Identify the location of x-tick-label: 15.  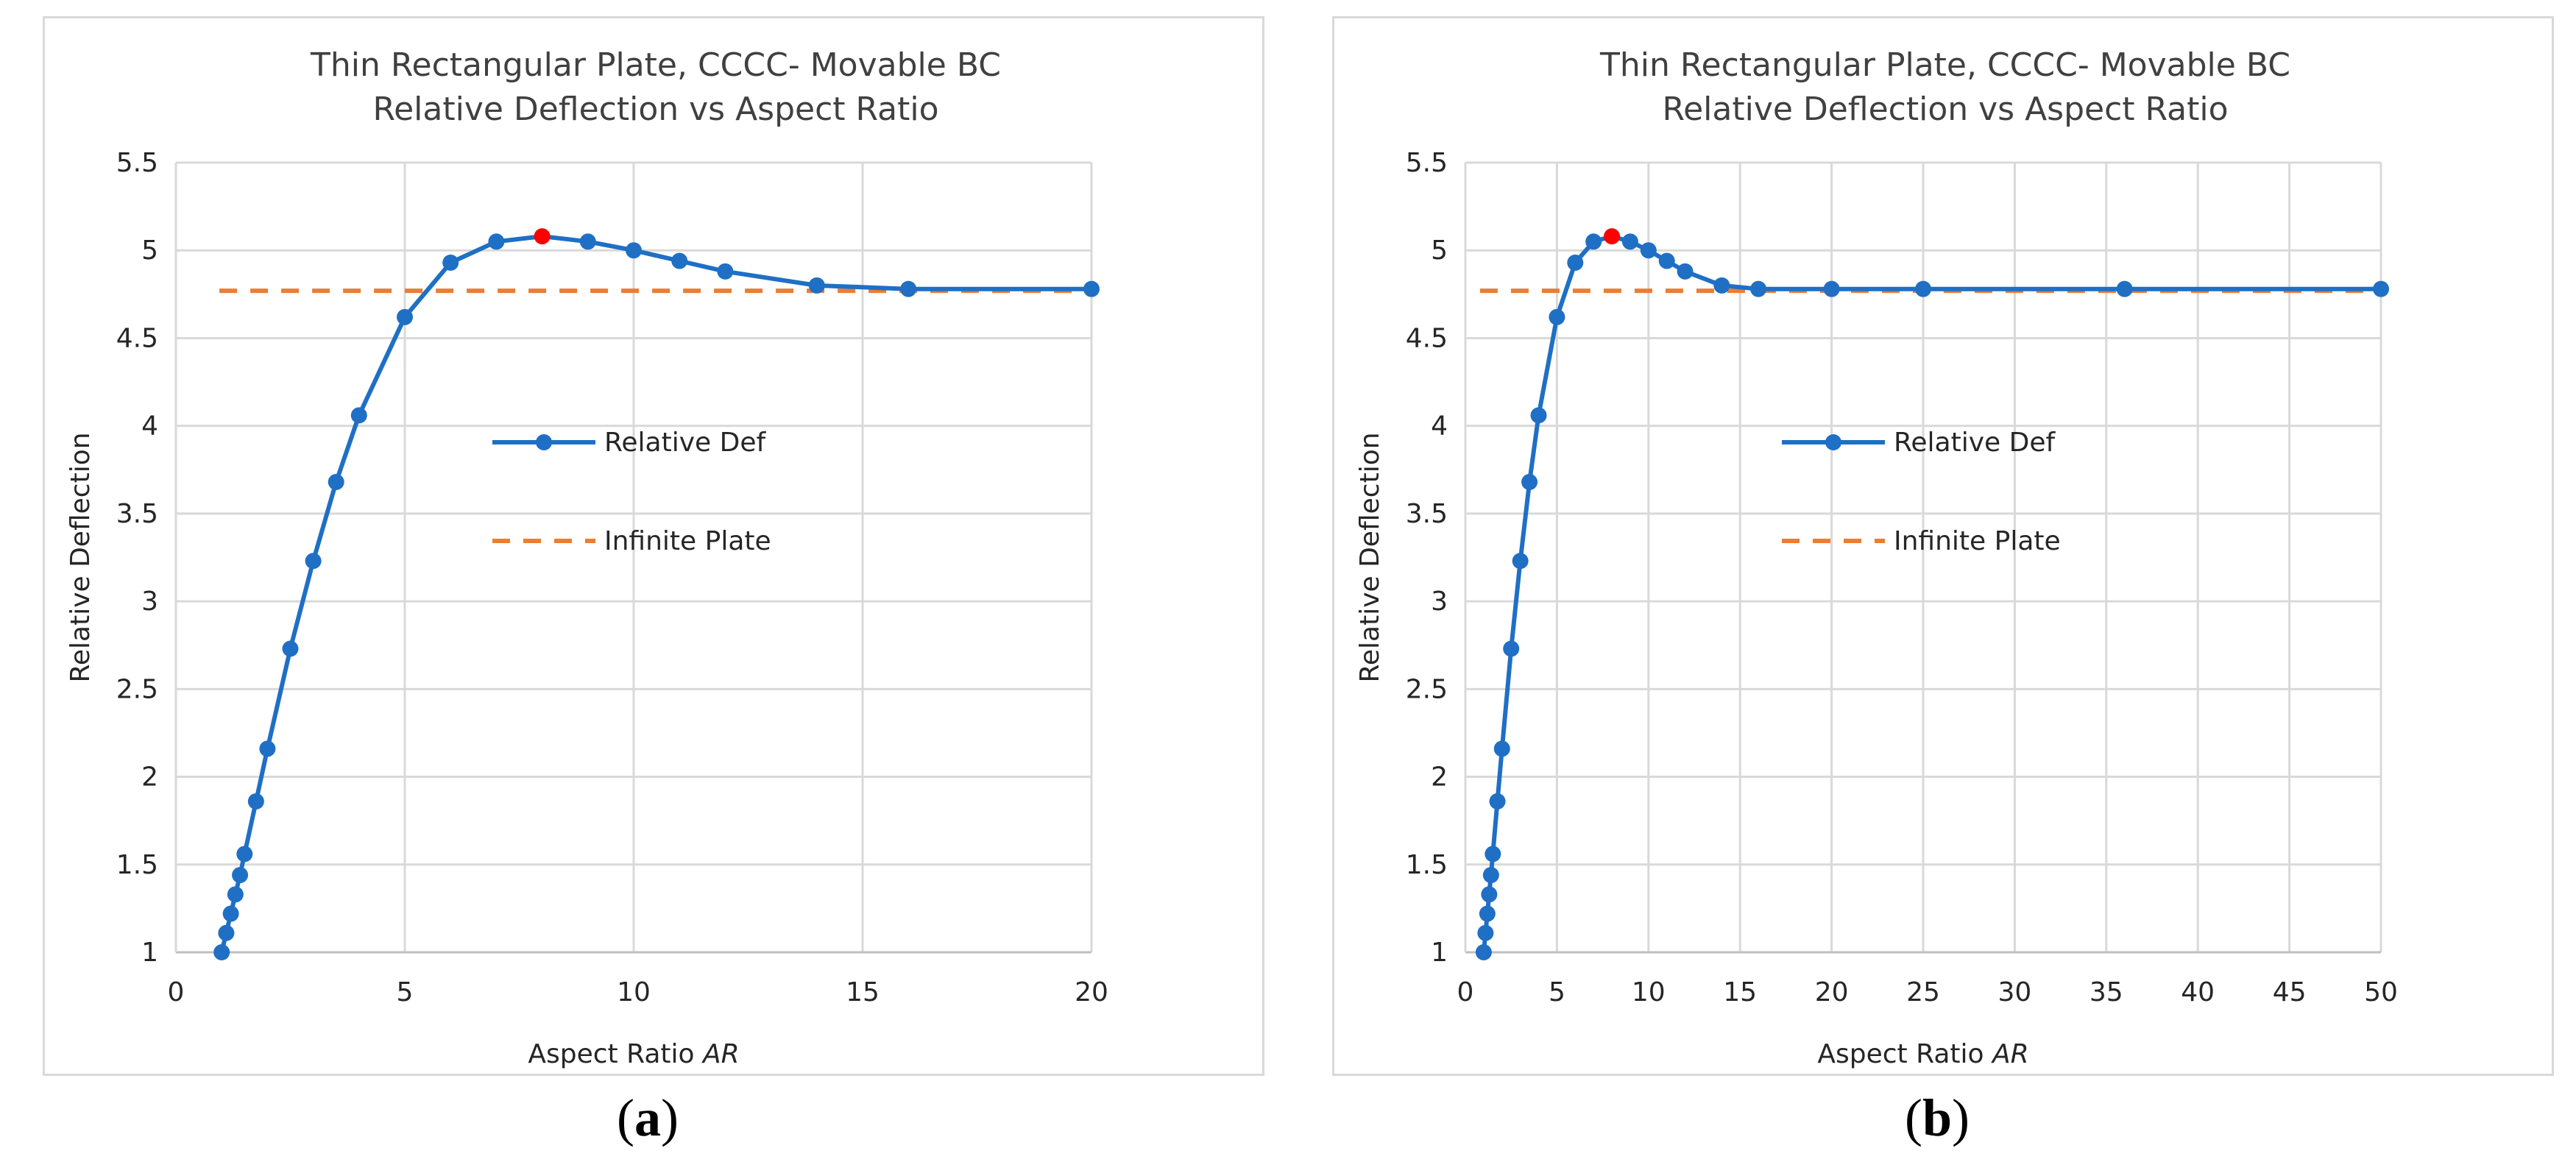
(863, 992).